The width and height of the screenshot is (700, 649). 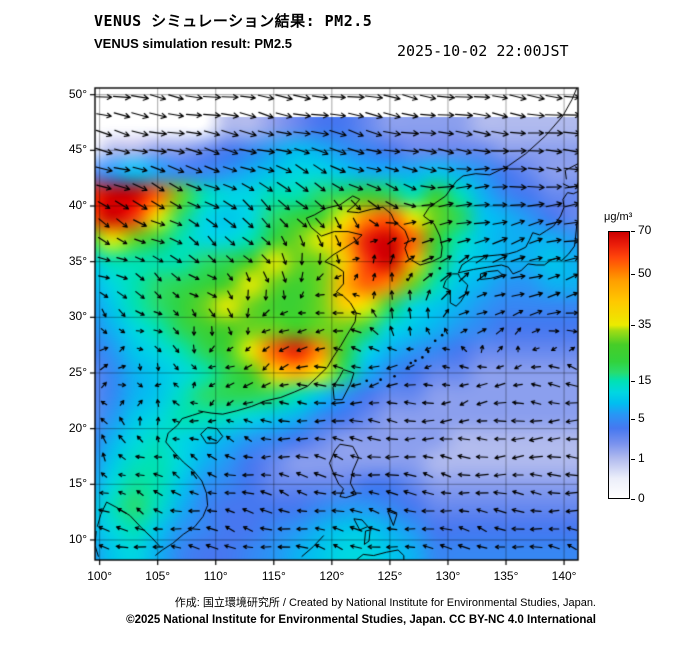 I want to click on colorbar-tick-label: 70, so click(x=645, y=230).